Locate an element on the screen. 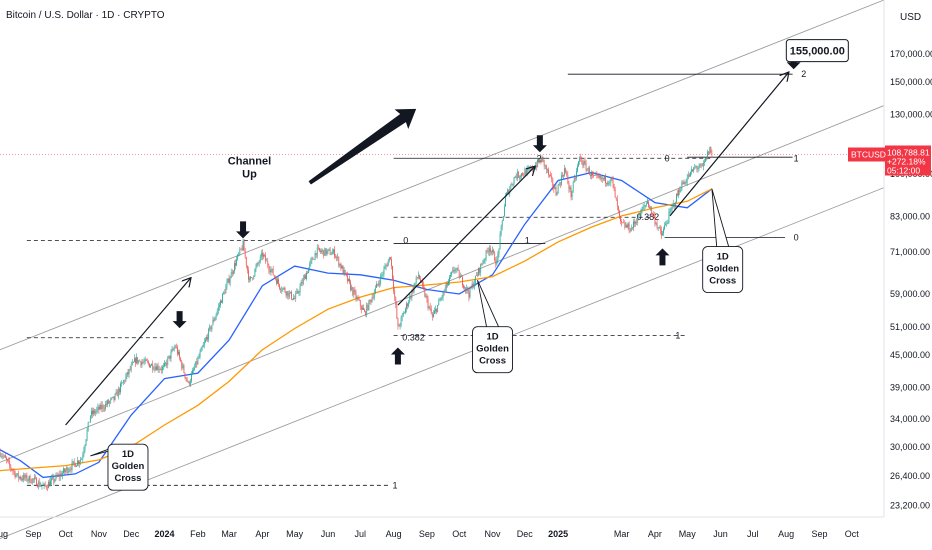  channel-up-arrow-shape is located at coordinates (362, 146).